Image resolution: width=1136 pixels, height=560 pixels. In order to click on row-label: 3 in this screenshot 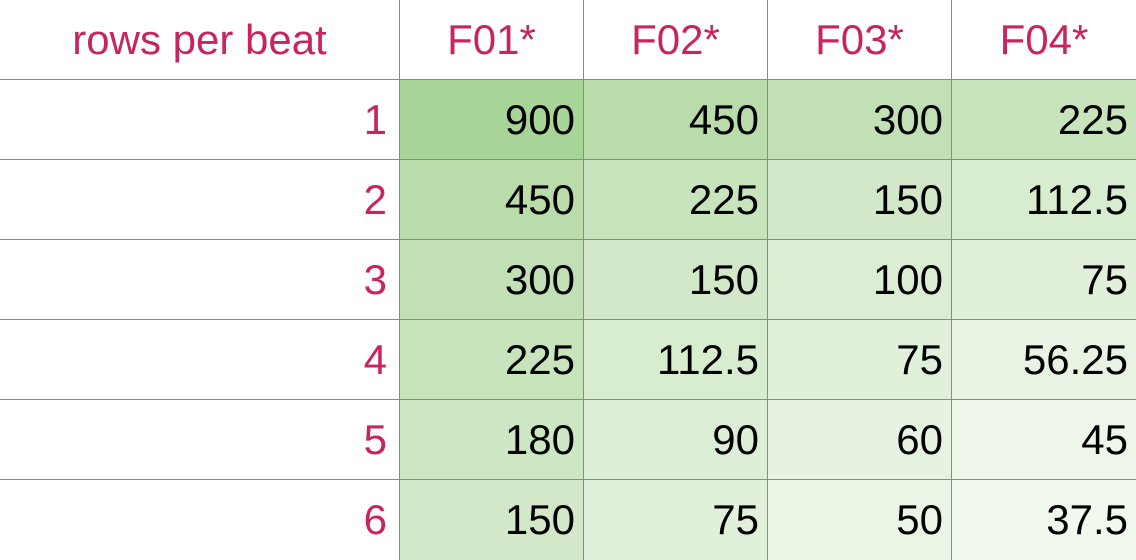, I will do `click(200, 280)`.